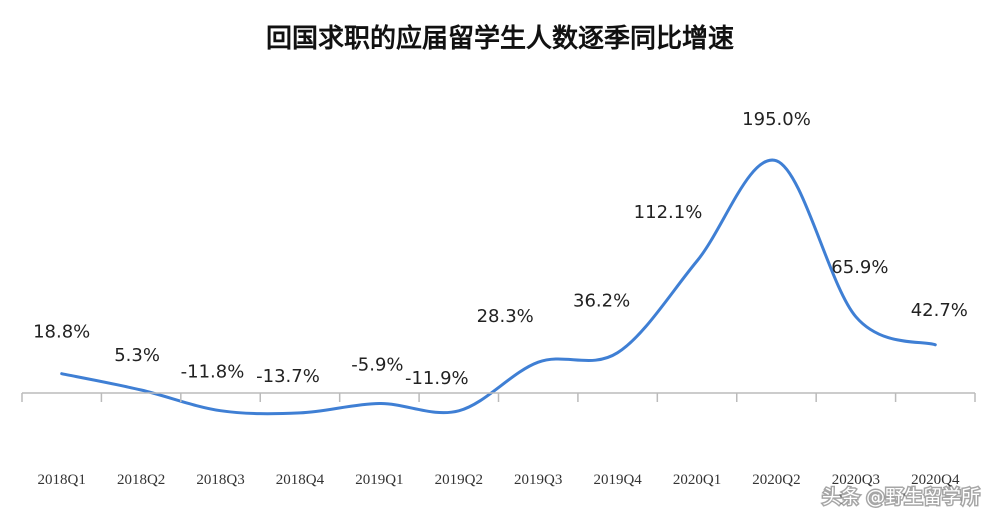 The height and width of the screenshot is (516, 1000). What do you see at coordinates (856, 480) in the screenshot?
I see `x-tick-label: 2020Q3` at bounding box center [856, 480].